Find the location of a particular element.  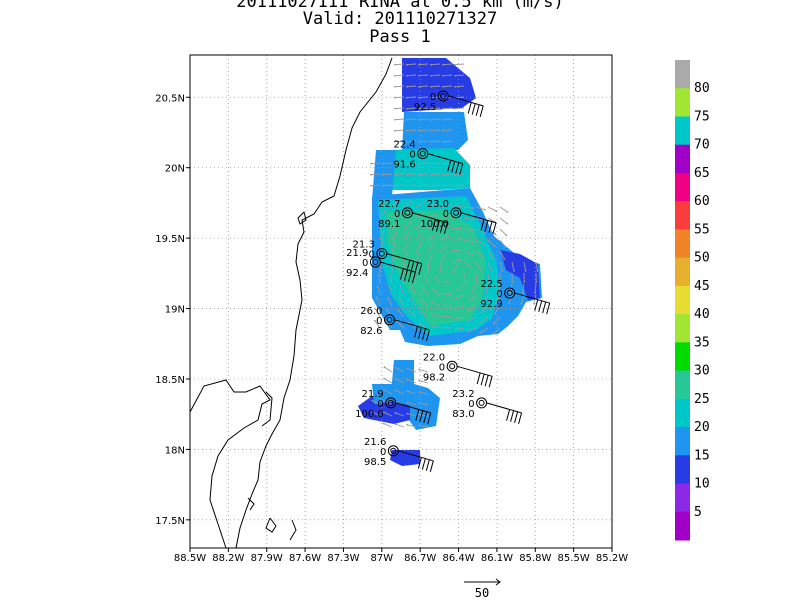

station-top-label: 22.5 is located at coordinates (491, 284).